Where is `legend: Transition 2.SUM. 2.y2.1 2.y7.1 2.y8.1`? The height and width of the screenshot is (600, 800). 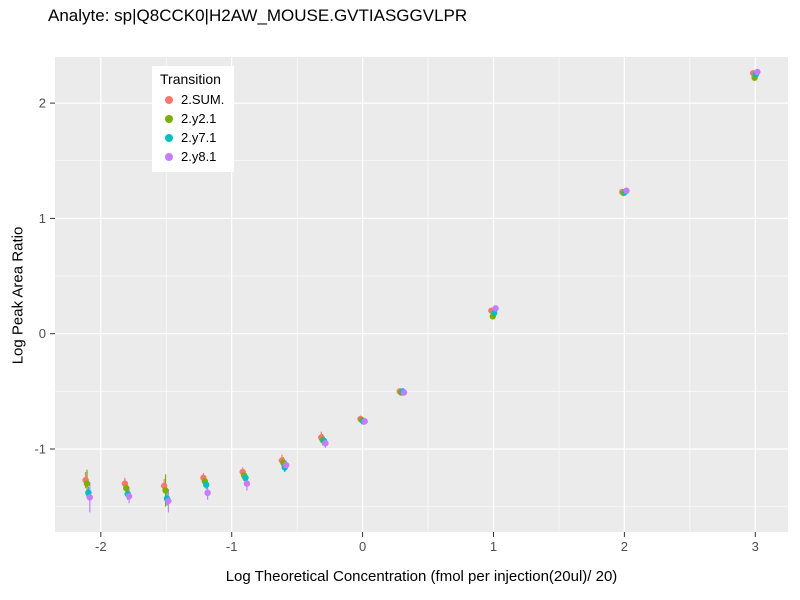 legend: Transition 2.SUM. 2.y2.1 2.y7.1 2.y8.1 is located at coordinates (193, 119).